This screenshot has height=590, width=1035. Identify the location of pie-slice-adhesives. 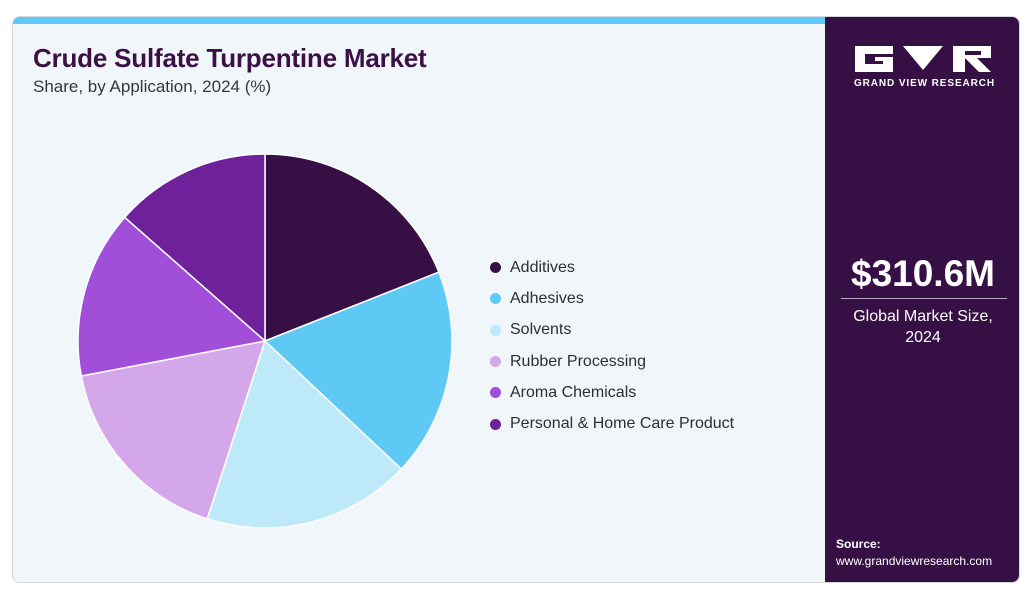
(358, 371).